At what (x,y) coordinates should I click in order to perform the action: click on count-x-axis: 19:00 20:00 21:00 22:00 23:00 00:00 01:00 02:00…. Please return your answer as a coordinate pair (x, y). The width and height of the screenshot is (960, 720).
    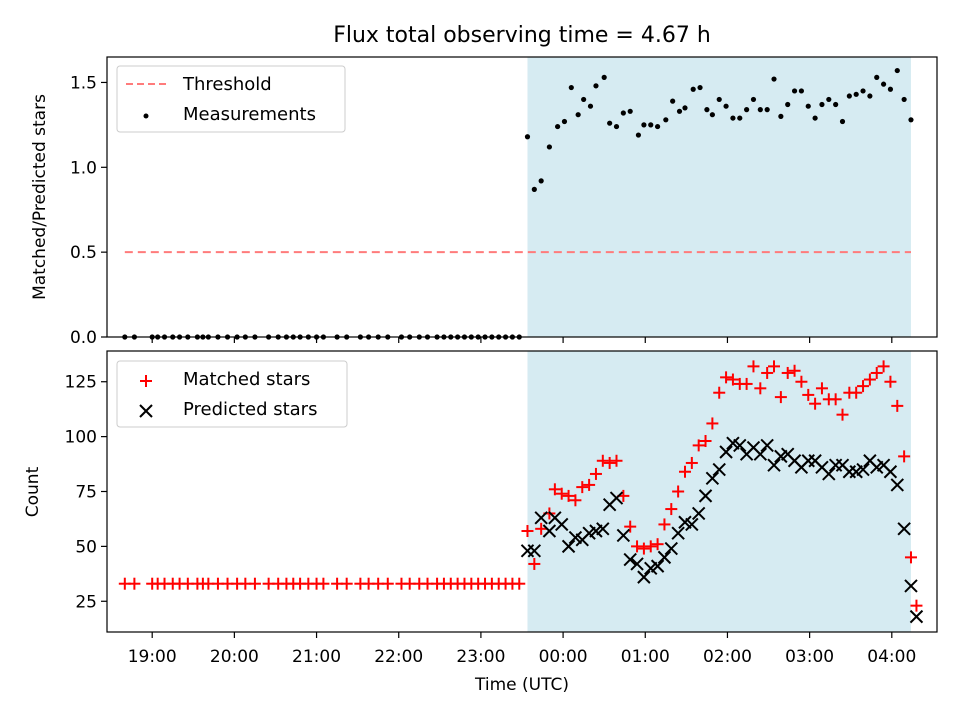
    Looking at the image, I should click on (522, 649).